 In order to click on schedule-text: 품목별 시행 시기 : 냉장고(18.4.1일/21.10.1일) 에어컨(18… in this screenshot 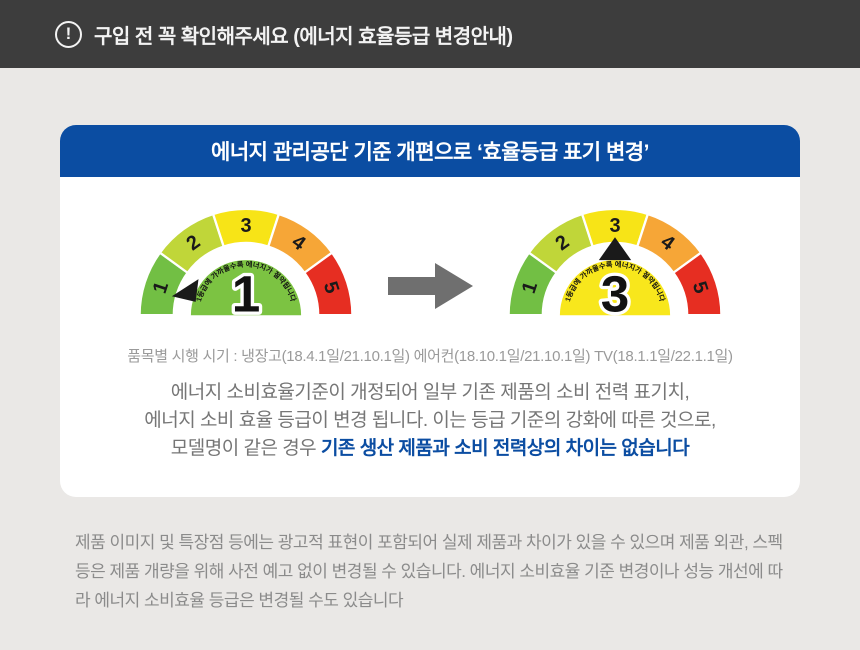, I will do `click(430, 356)`.